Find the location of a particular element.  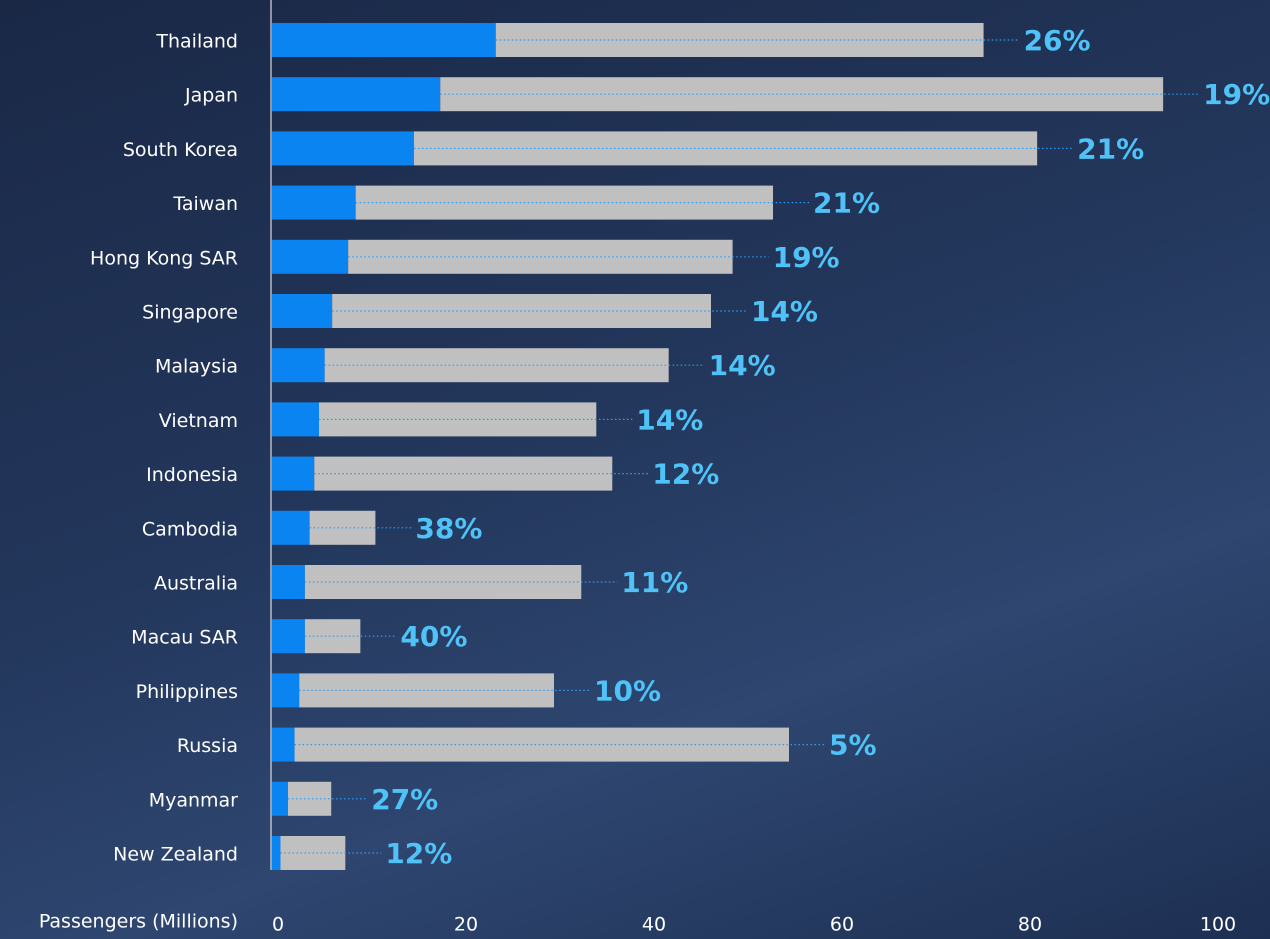

y-tick-label: Macau SAR is located at coordinates (184, 638).